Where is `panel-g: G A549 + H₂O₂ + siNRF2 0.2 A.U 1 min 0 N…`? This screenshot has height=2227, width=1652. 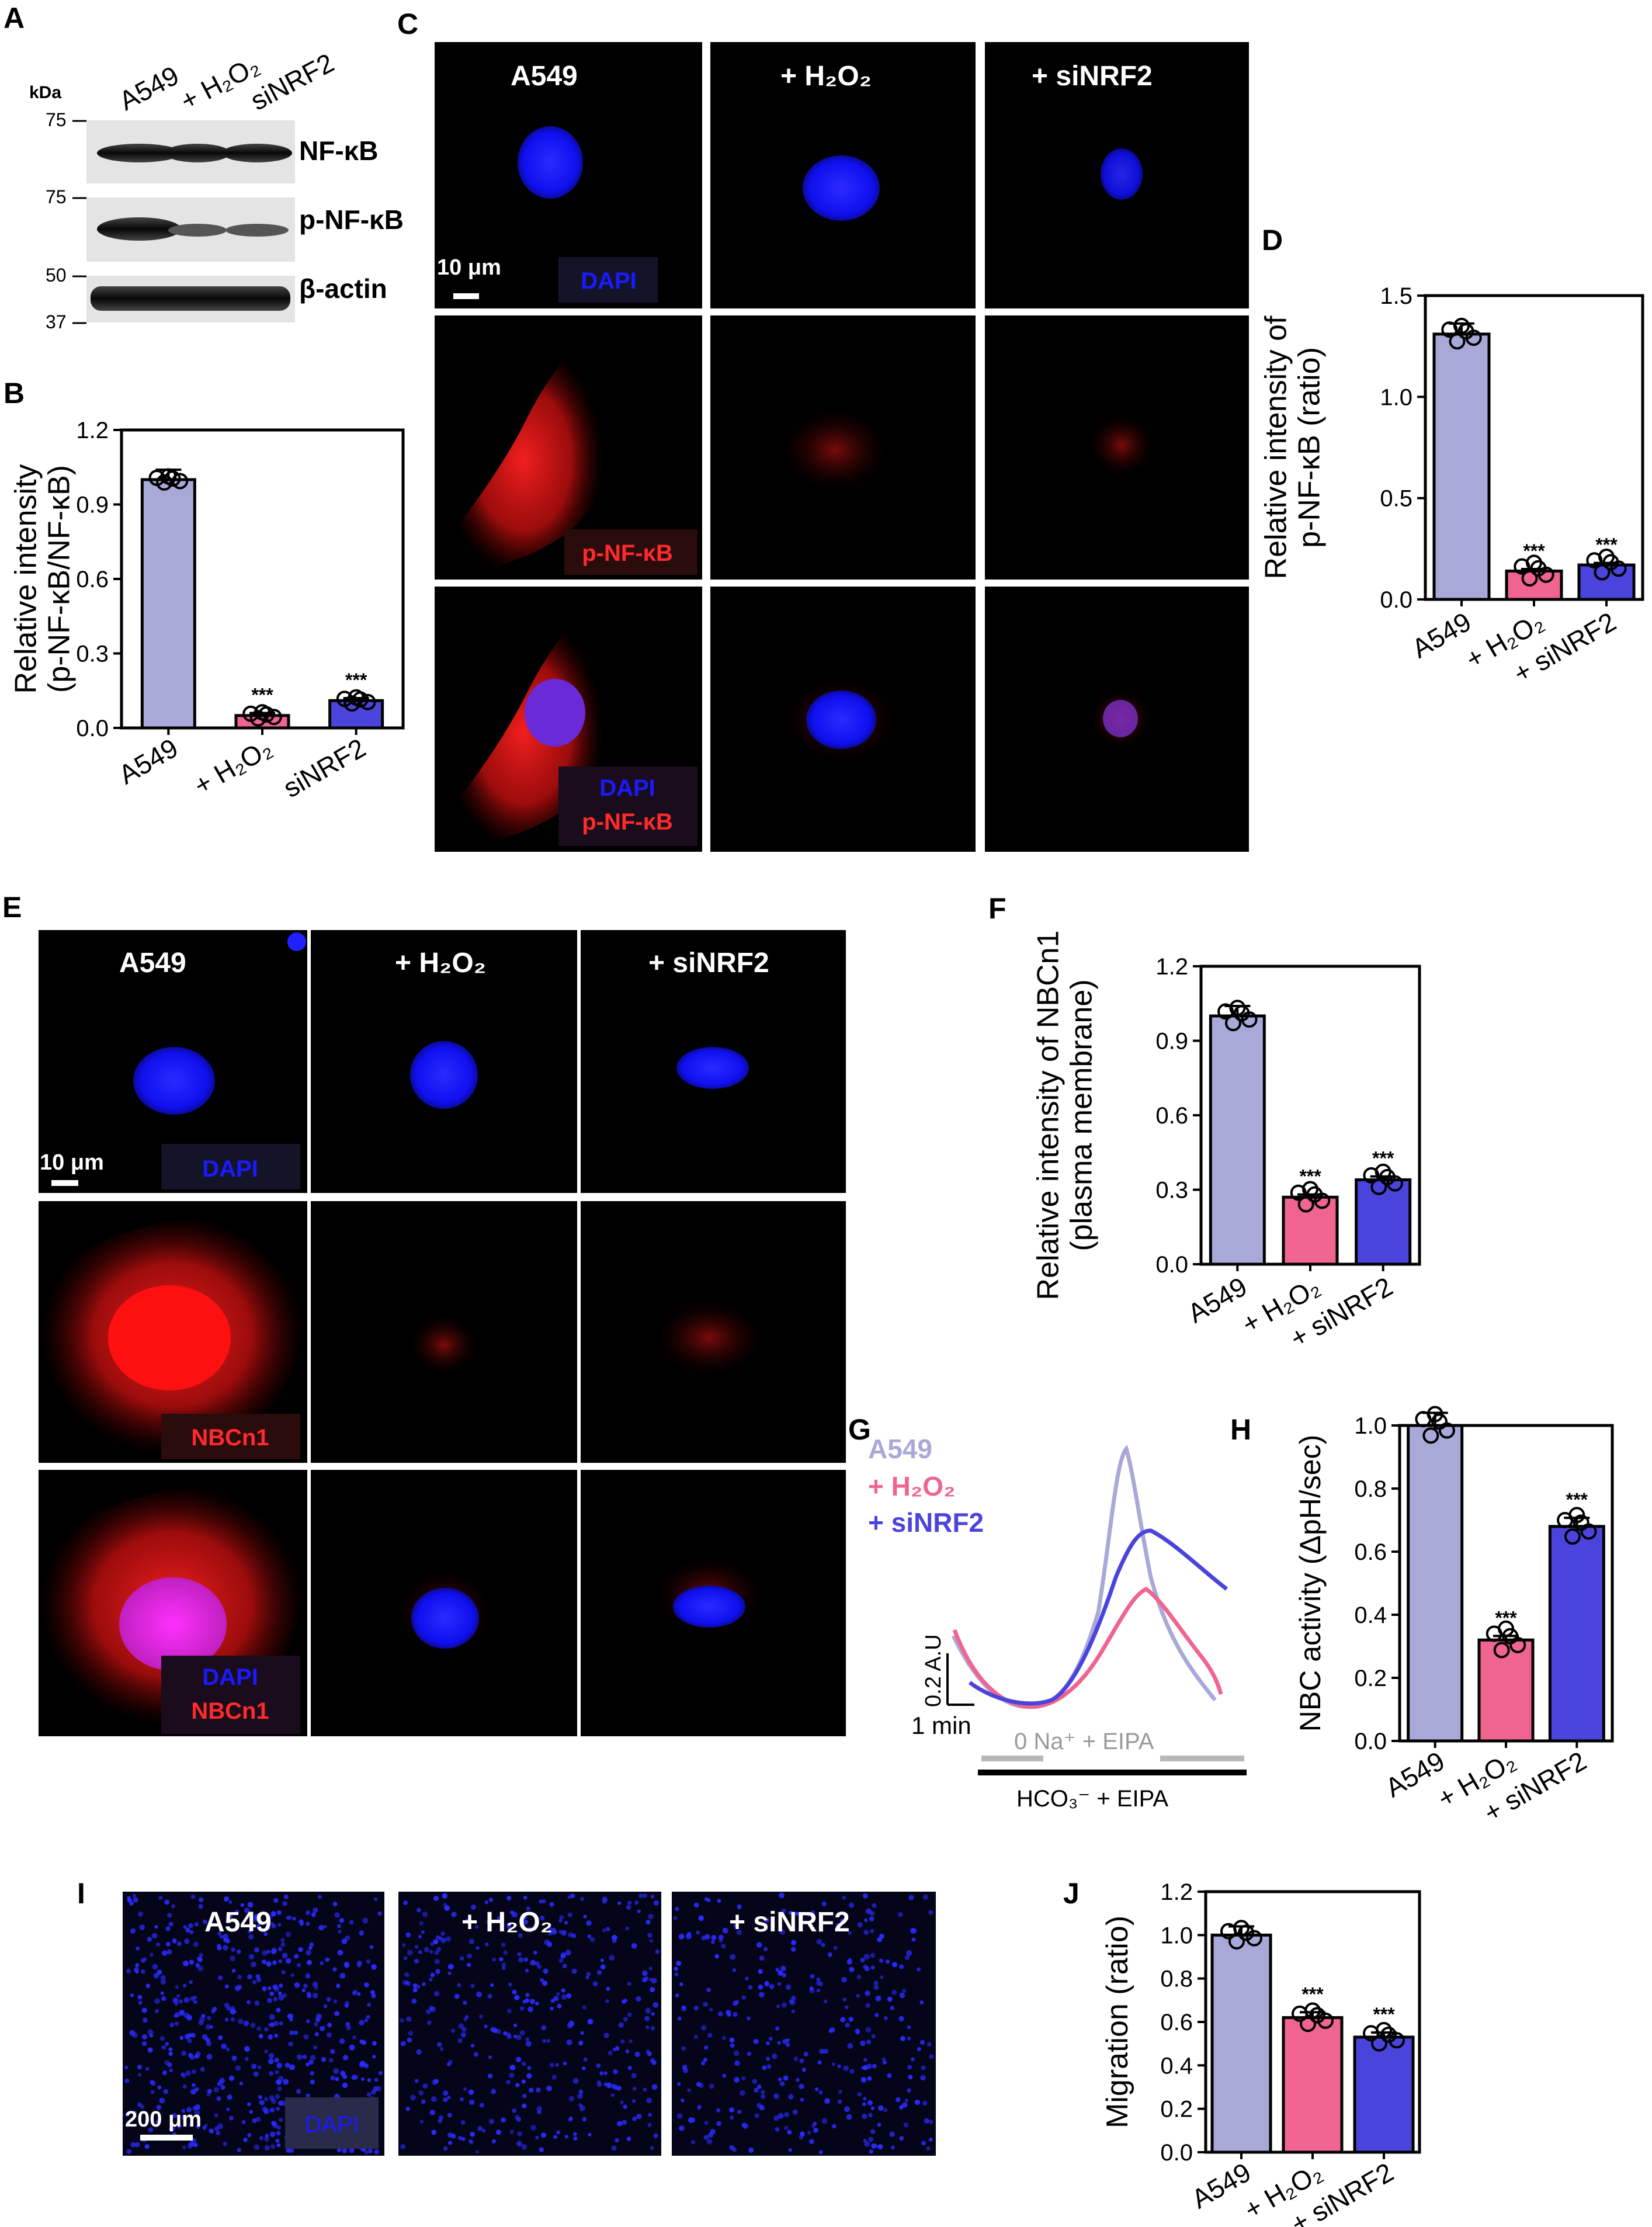 panel-g: G A549 + H₂O₂ + siNRF2 0.2 A.U 1 min 0 N… is located at coordinates (1047, 1612).